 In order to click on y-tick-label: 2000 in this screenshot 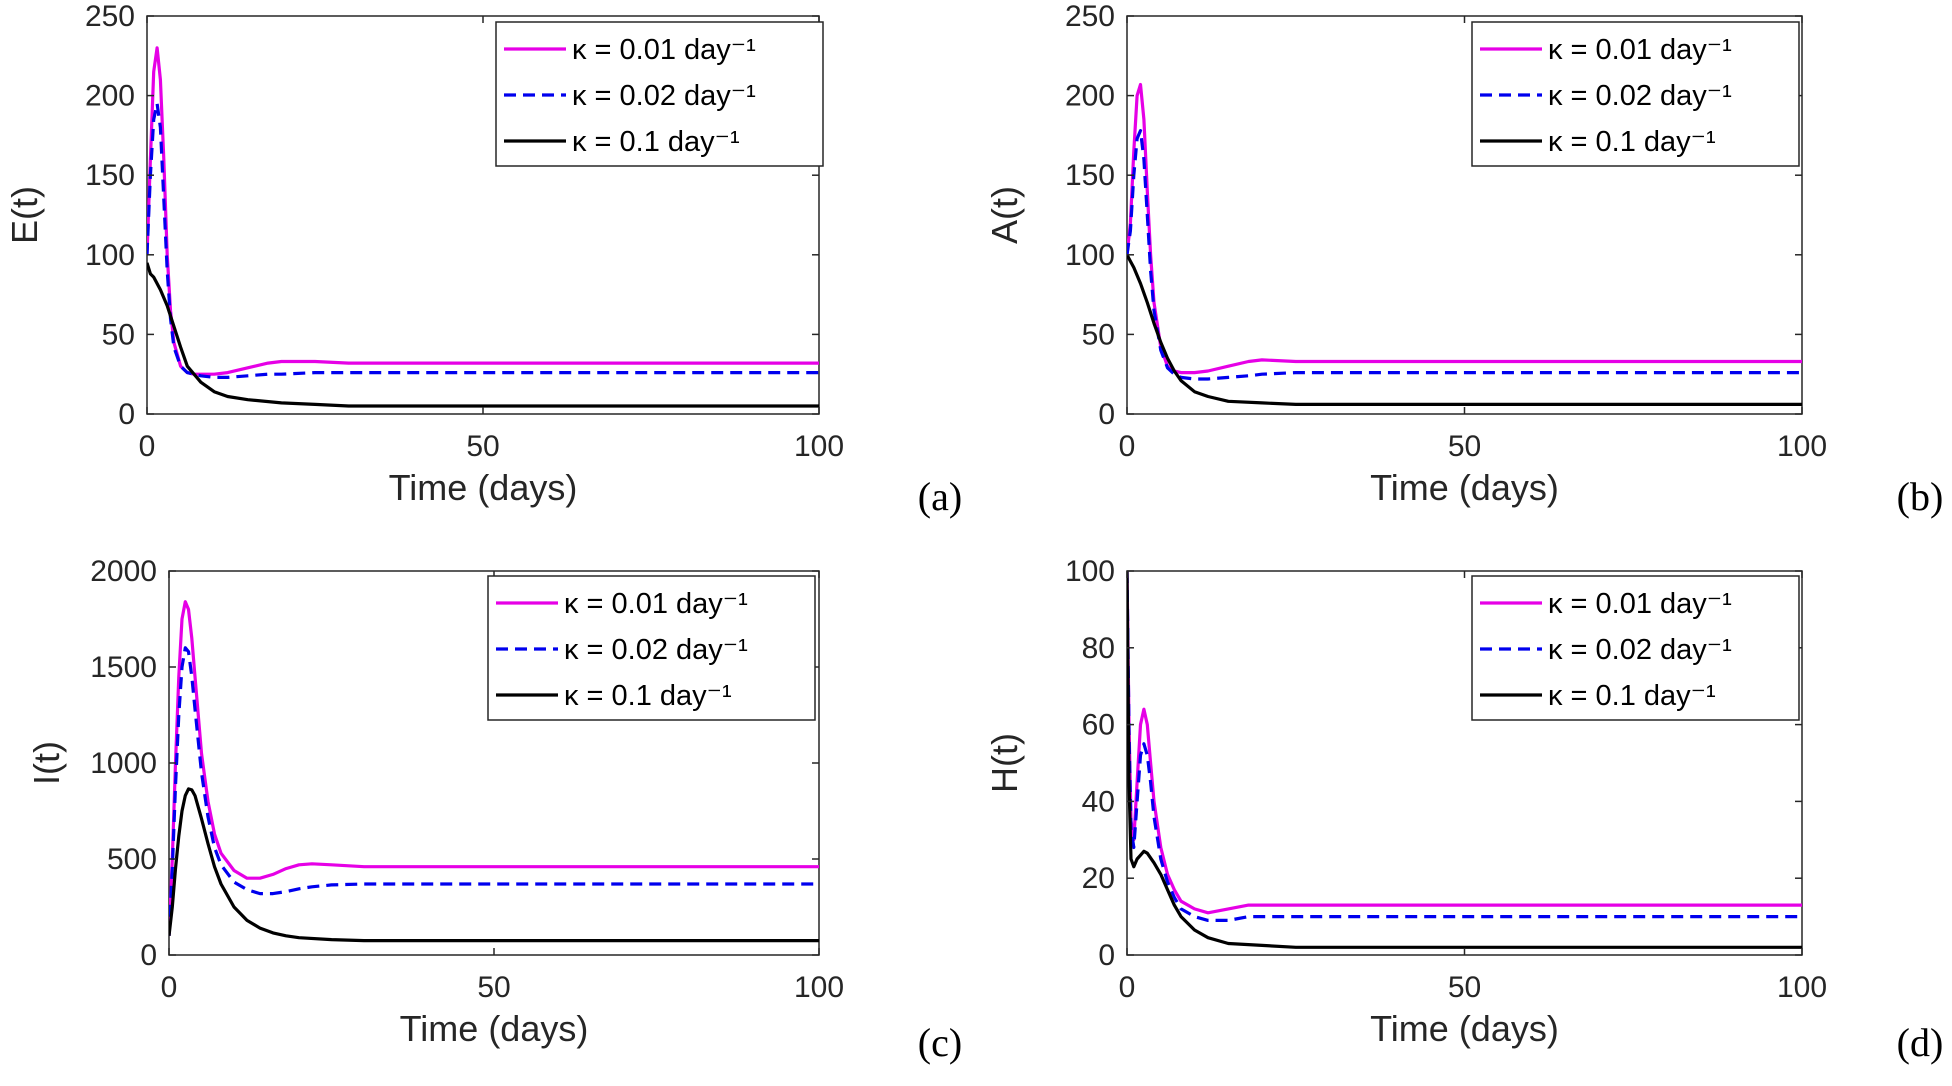, I will do `click(123, 571)`.